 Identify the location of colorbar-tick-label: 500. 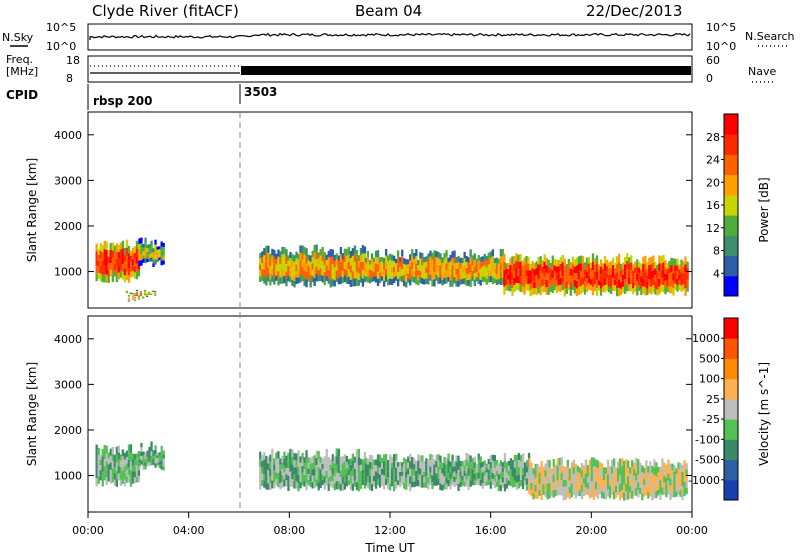
(709, 358).